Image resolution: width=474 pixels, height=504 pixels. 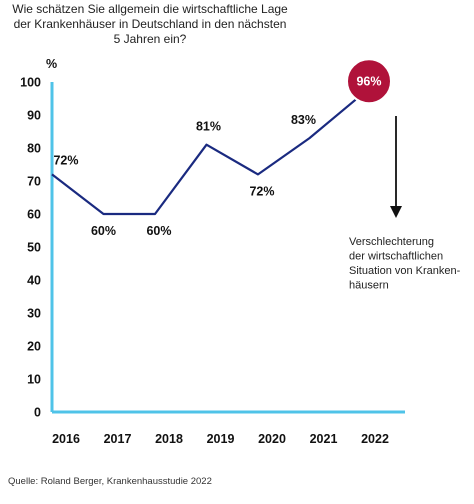 What do you see at coordinates (34, 116) in the screenshot?
I see `y-tick-label: 90` at bounding box center [34, 116].